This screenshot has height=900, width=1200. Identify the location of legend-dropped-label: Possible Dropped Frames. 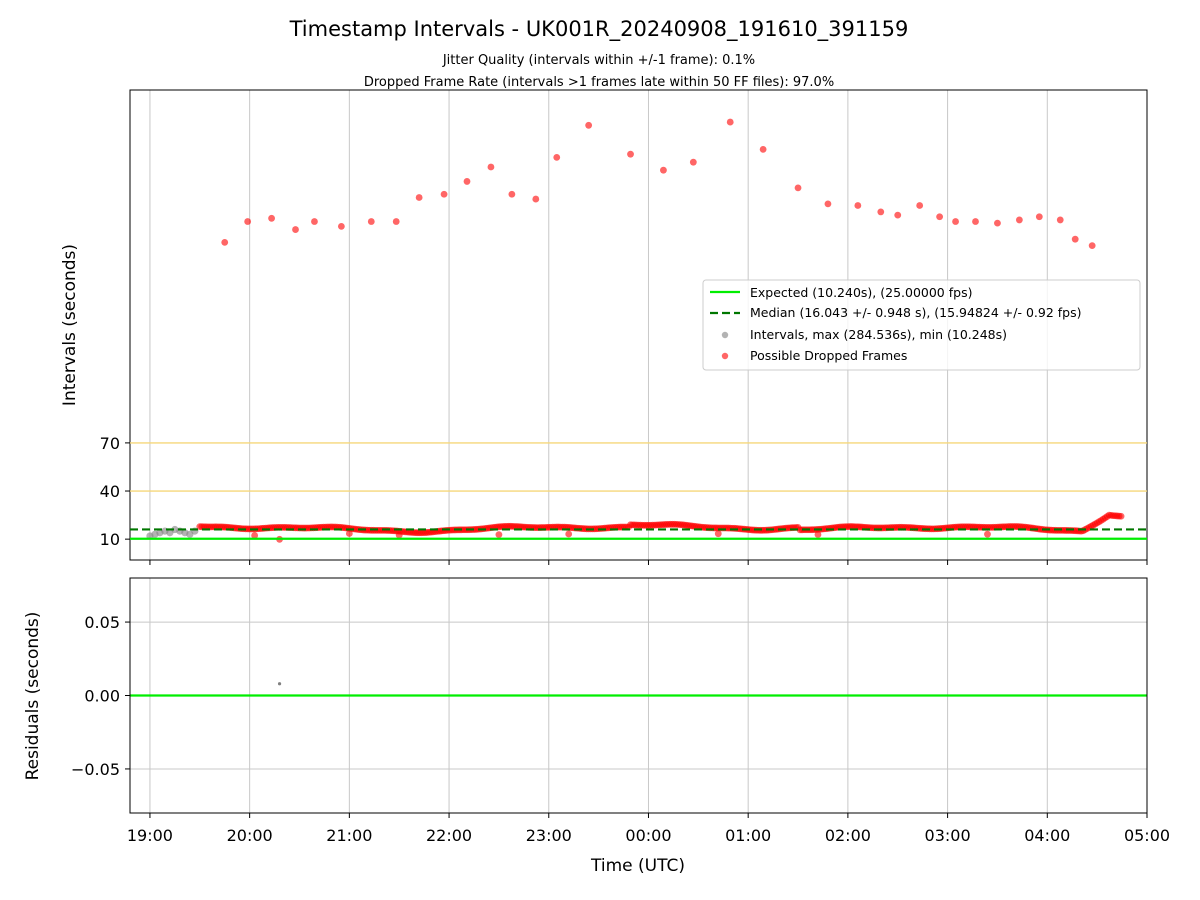
(828, 355).